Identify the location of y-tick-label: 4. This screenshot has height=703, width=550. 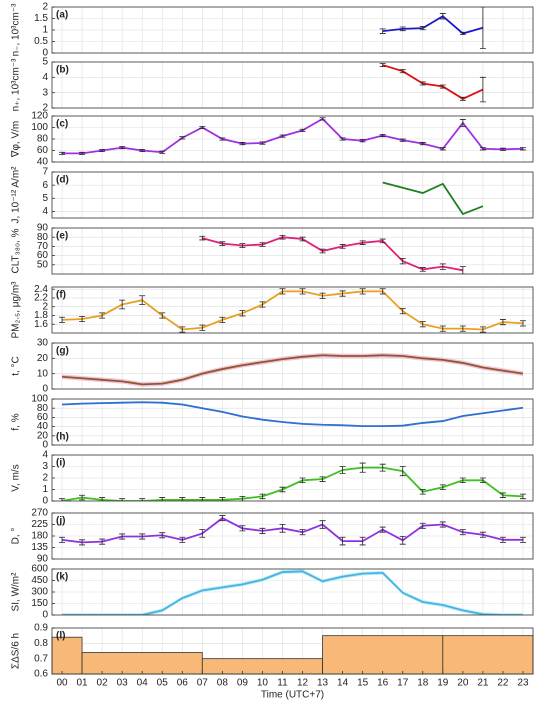
(45, 77).